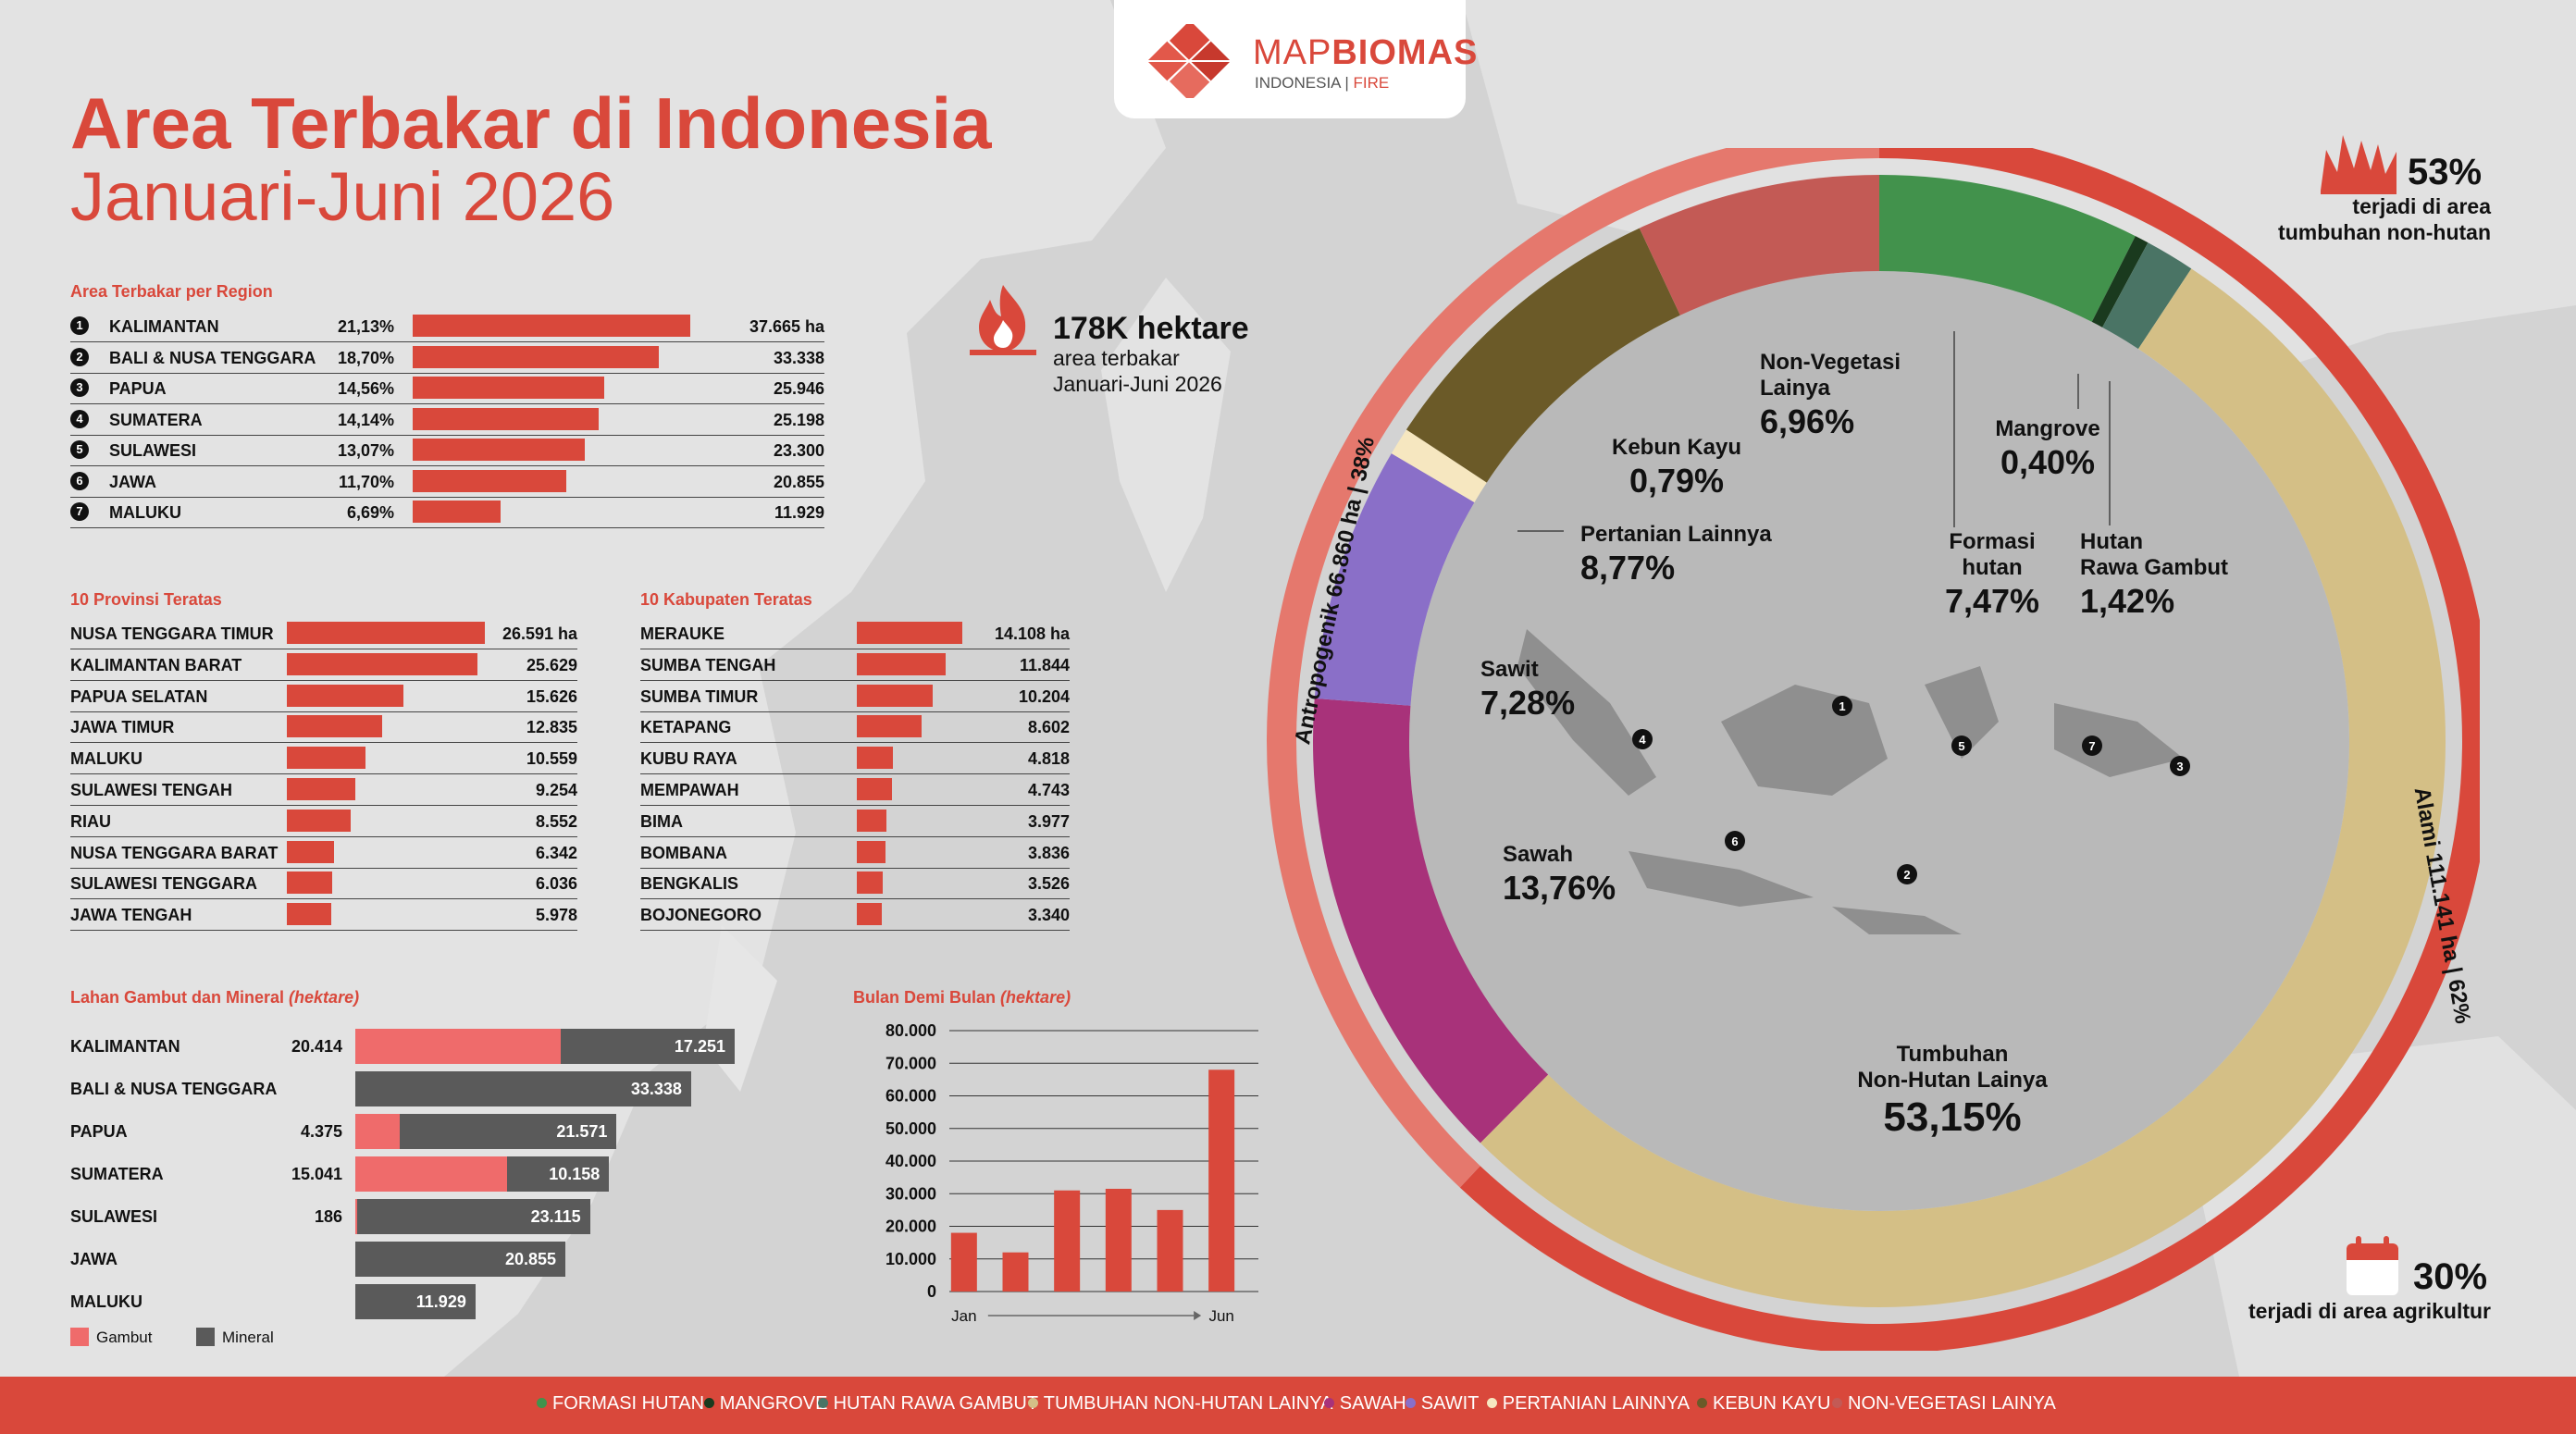  What do you see at coordinates (1048, 790) in the screenshot?
I see `top-list-value: 4.743` at bounding box center [1048, 790].